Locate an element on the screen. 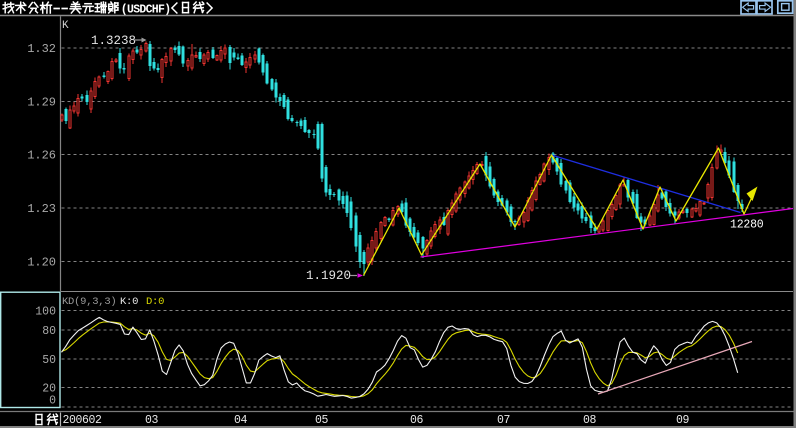 This screenshot has width=796, height=428. svg-text: 200602 is located at coordinates (83, 420).